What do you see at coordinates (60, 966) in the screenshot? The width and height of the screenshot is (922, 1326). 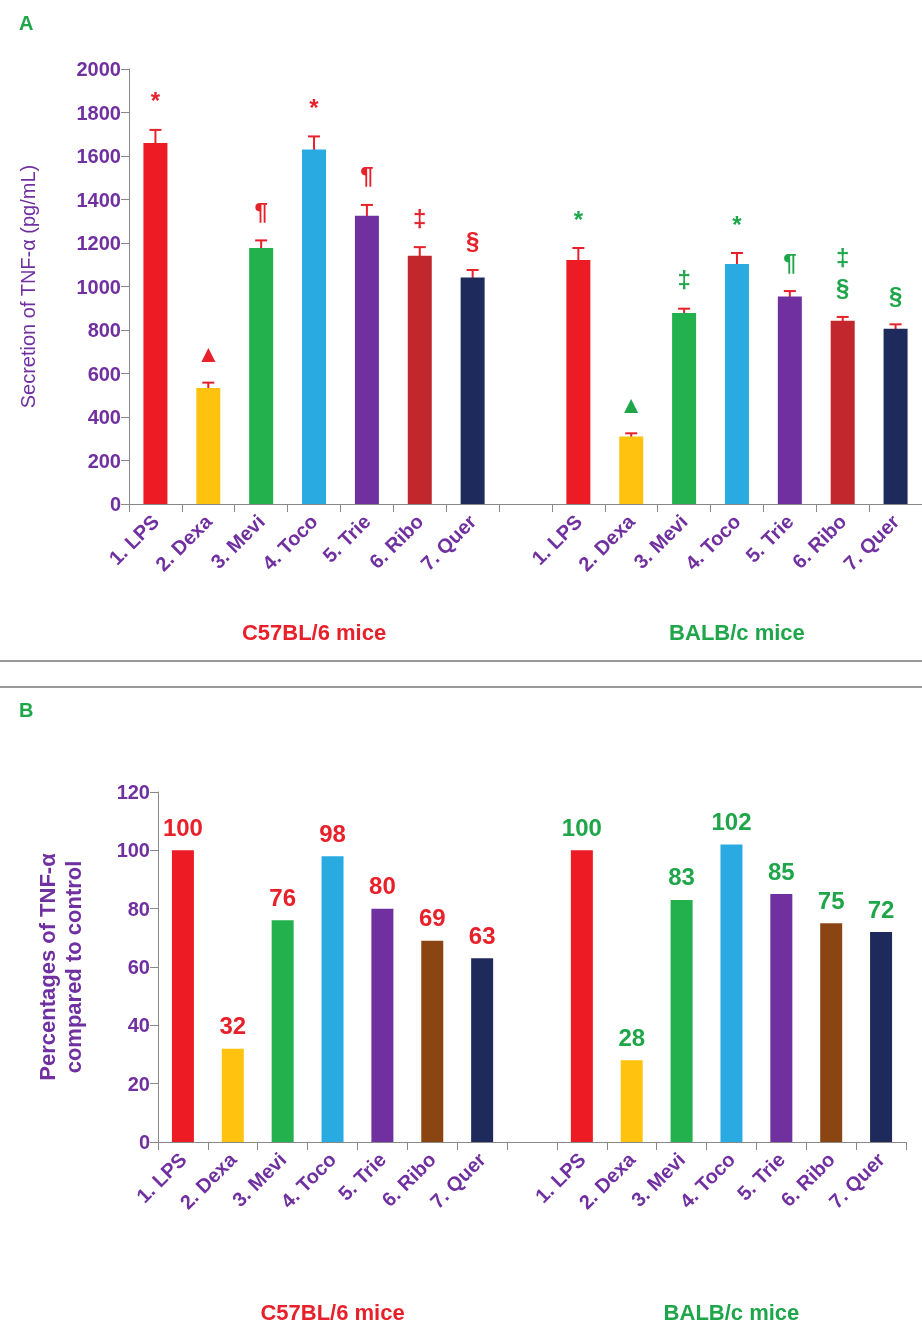 I see `y-axis-title: Percentages of TNF-α compared to control` at bounding box center [60, 966].